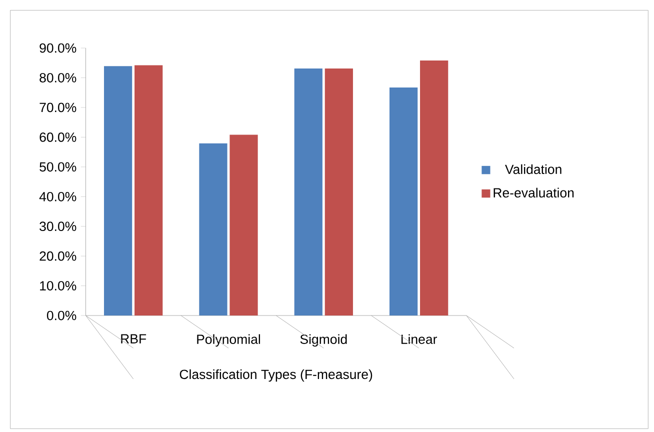 This screenshot has height=432, width=654. Describe the element at coordinates (58, 48) in the screenshot. I see `y-tick-label: 90.0%` at that location.